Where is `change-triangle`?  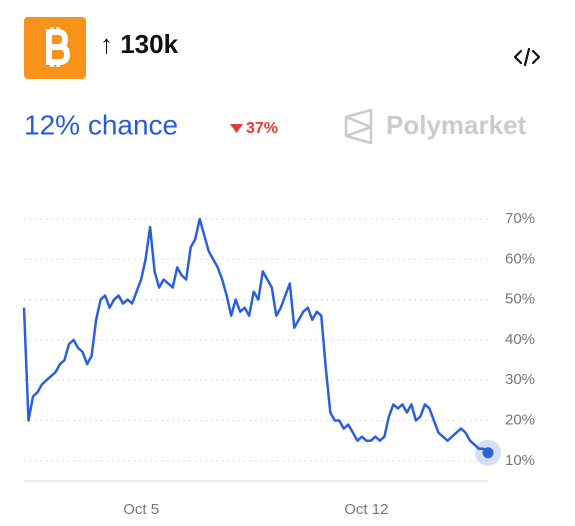
change-triangle is located at coordinates (236, 128).